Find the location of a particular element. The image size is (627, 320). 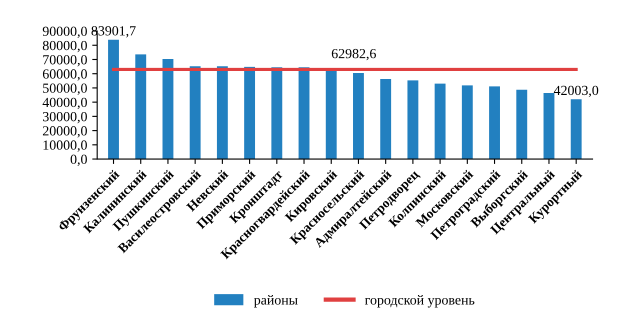

y-tick-label: 30000,0 is located at coordinates (64, 118).